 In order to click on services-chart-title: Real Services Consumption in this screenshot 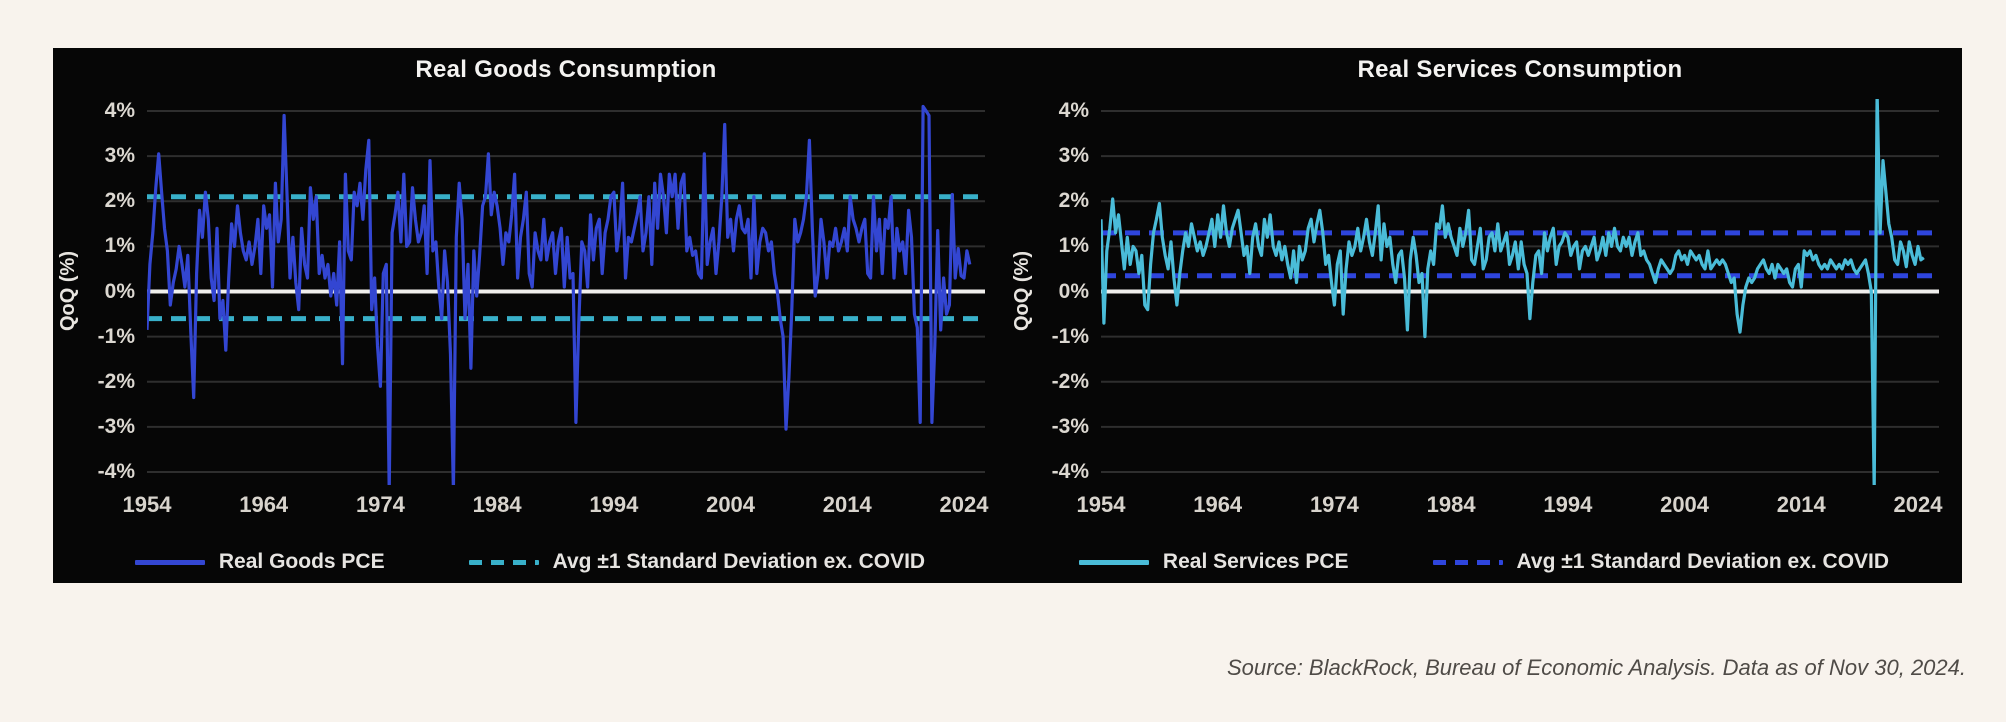, I will do `click(1520, 69)`.